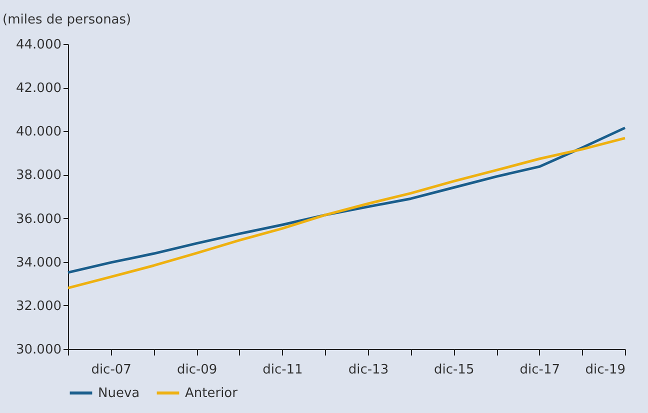 The width and height of the screenshot is (648, 413). I want to click on y-tick-label: 32.000, so click(39, 306).